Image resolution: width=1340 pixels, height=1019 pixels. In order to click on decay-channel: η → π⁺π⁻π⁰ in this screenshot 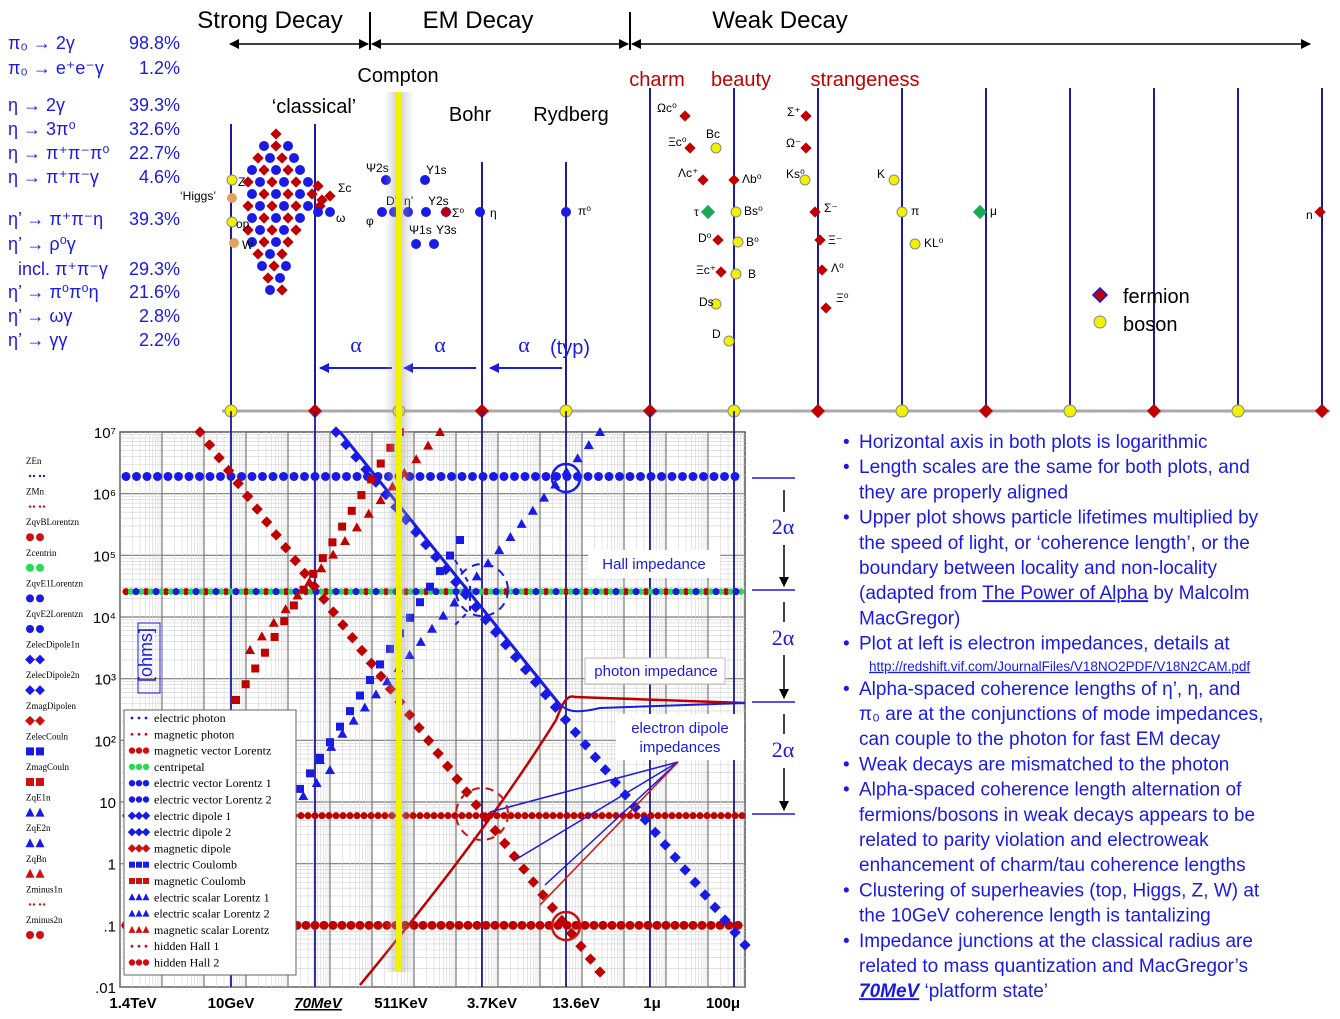, I will do `click(59, 153)`.